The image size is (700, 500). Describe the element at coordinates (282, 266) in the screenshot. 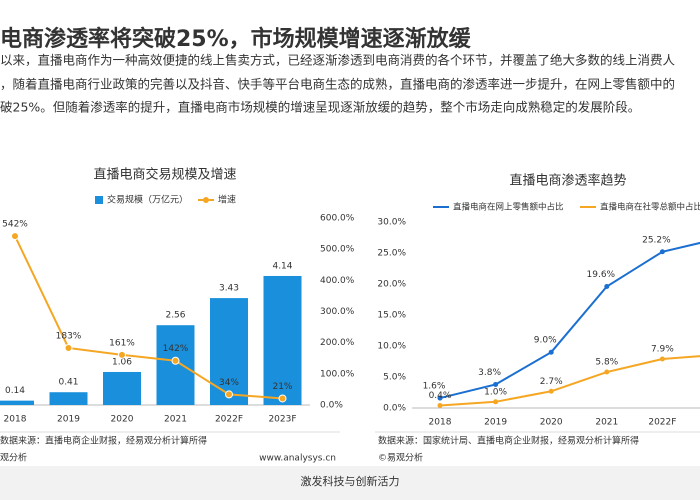

I see `data-label: 4.14` at that location.